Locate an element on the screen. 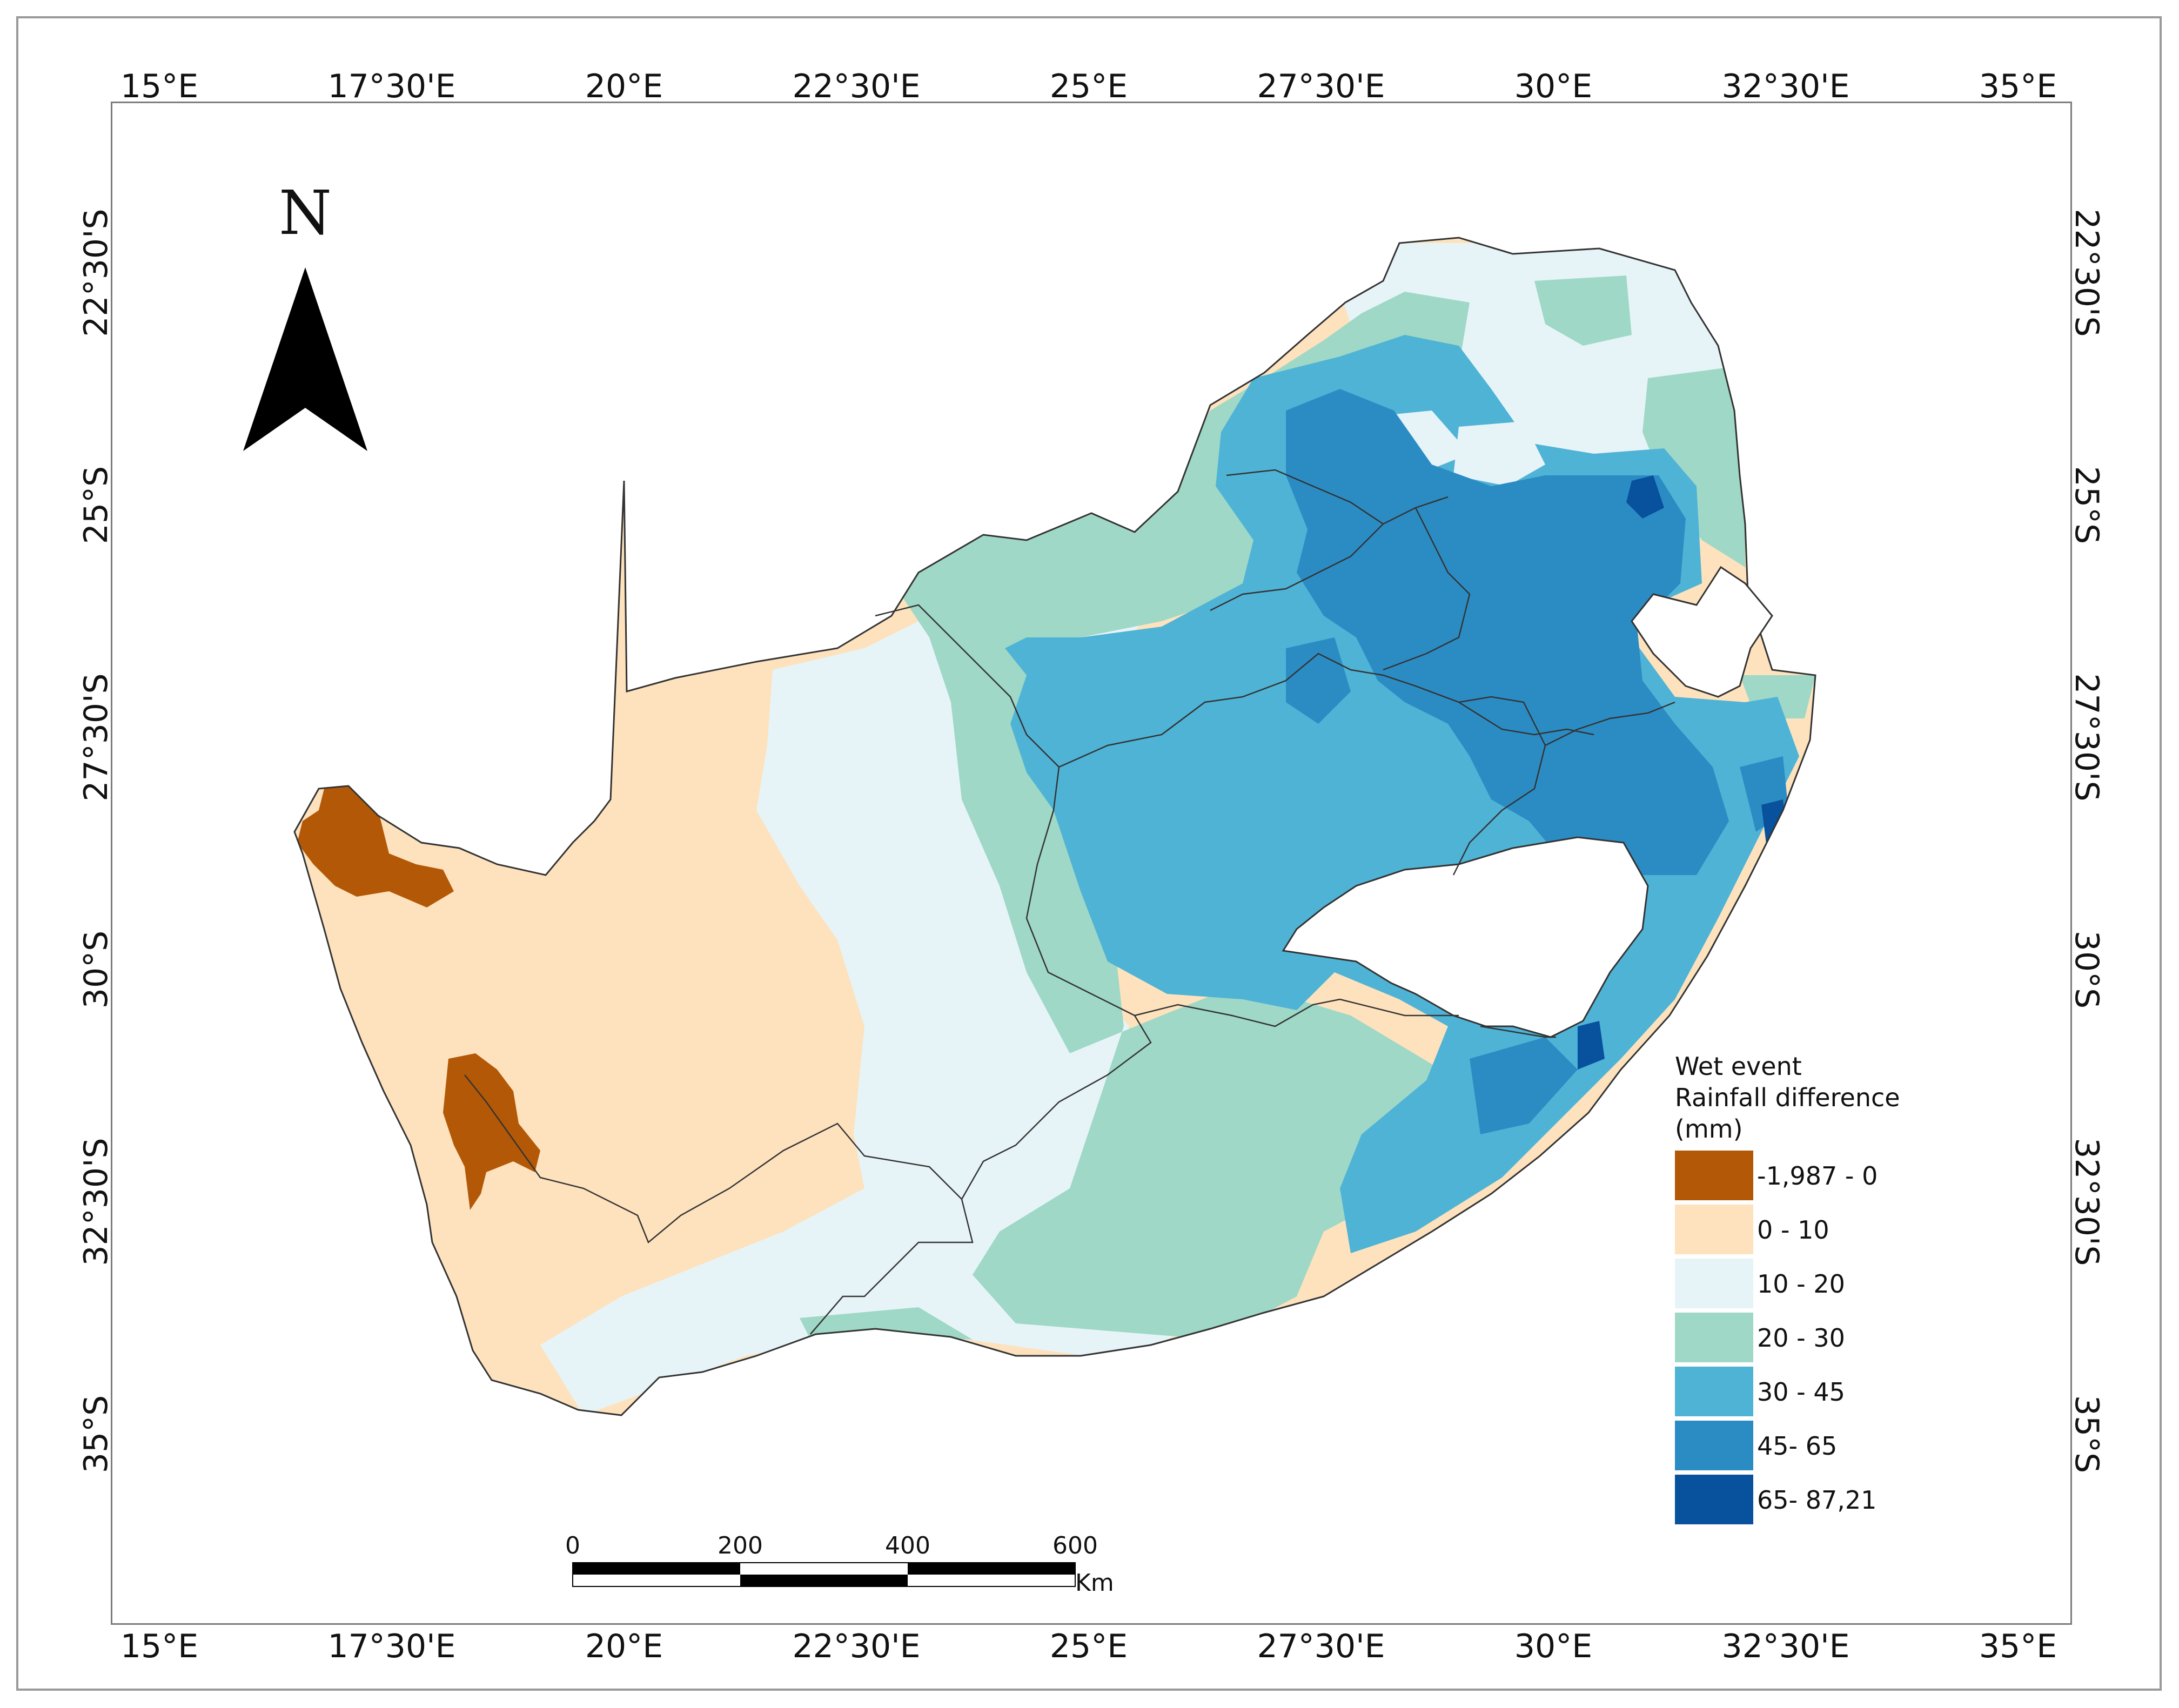 The image size is (2179, 1708). top-lon-label: 35°E is located at coordinates (2018, 86).